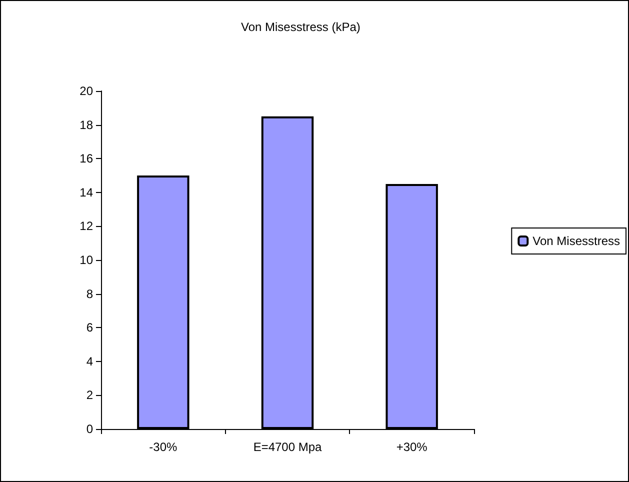 The height and width of the screenshot is (482, 629). I want to click on chart-title: Von Misesstress (kPa), so click(300, 27).